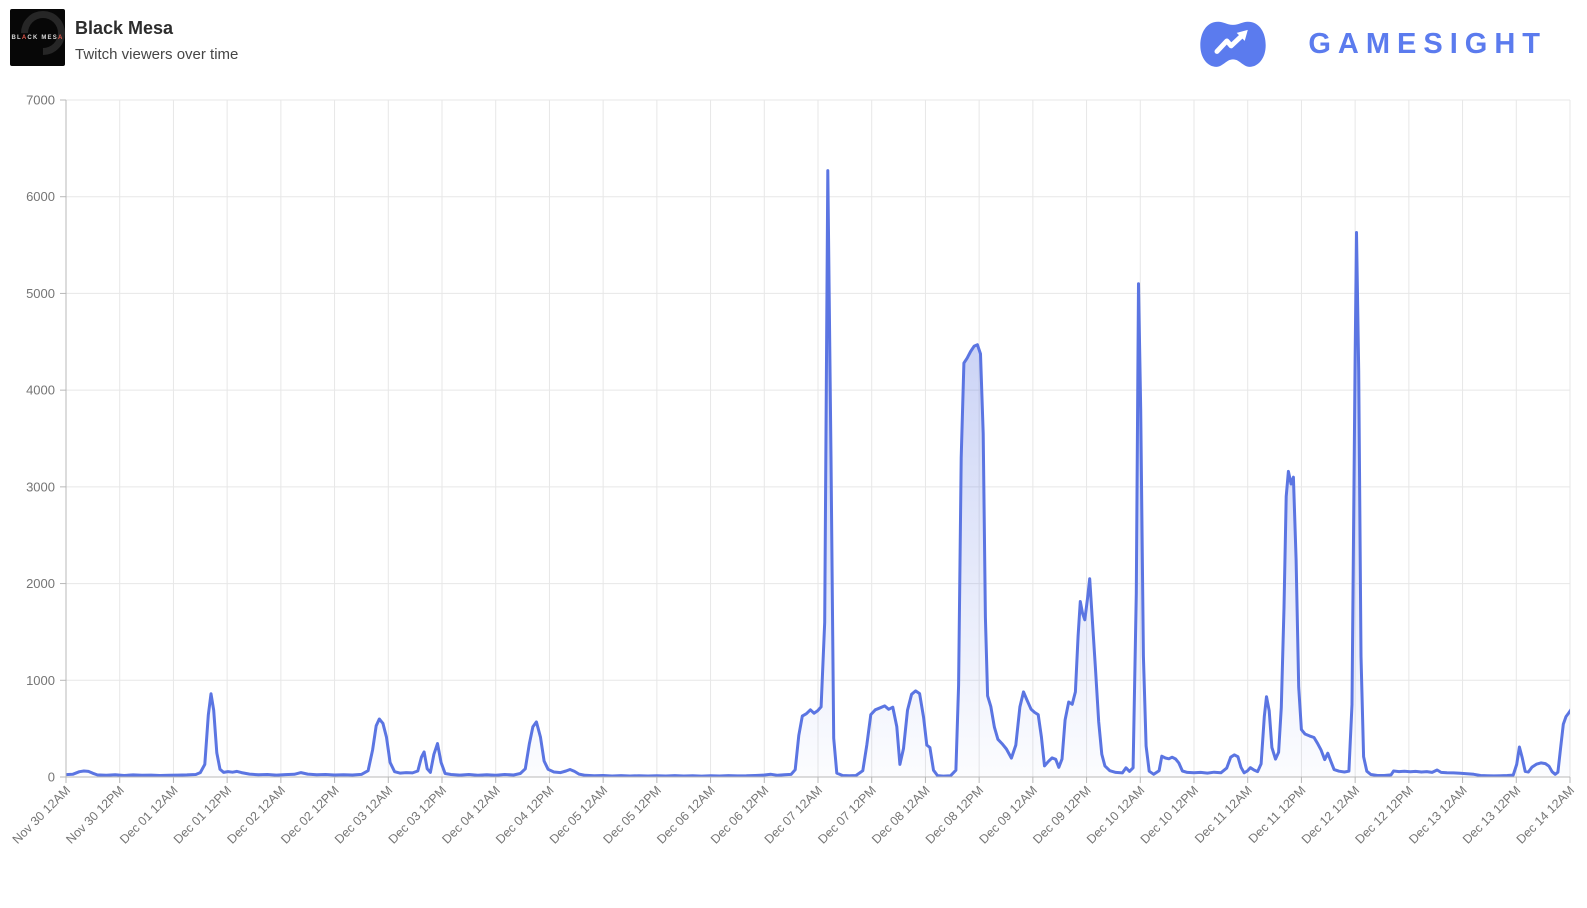  Describe the element at coordinates (156, 40) in the screenshot. I see `title-block: Black Mesa Twitch viewers over time` at that location.